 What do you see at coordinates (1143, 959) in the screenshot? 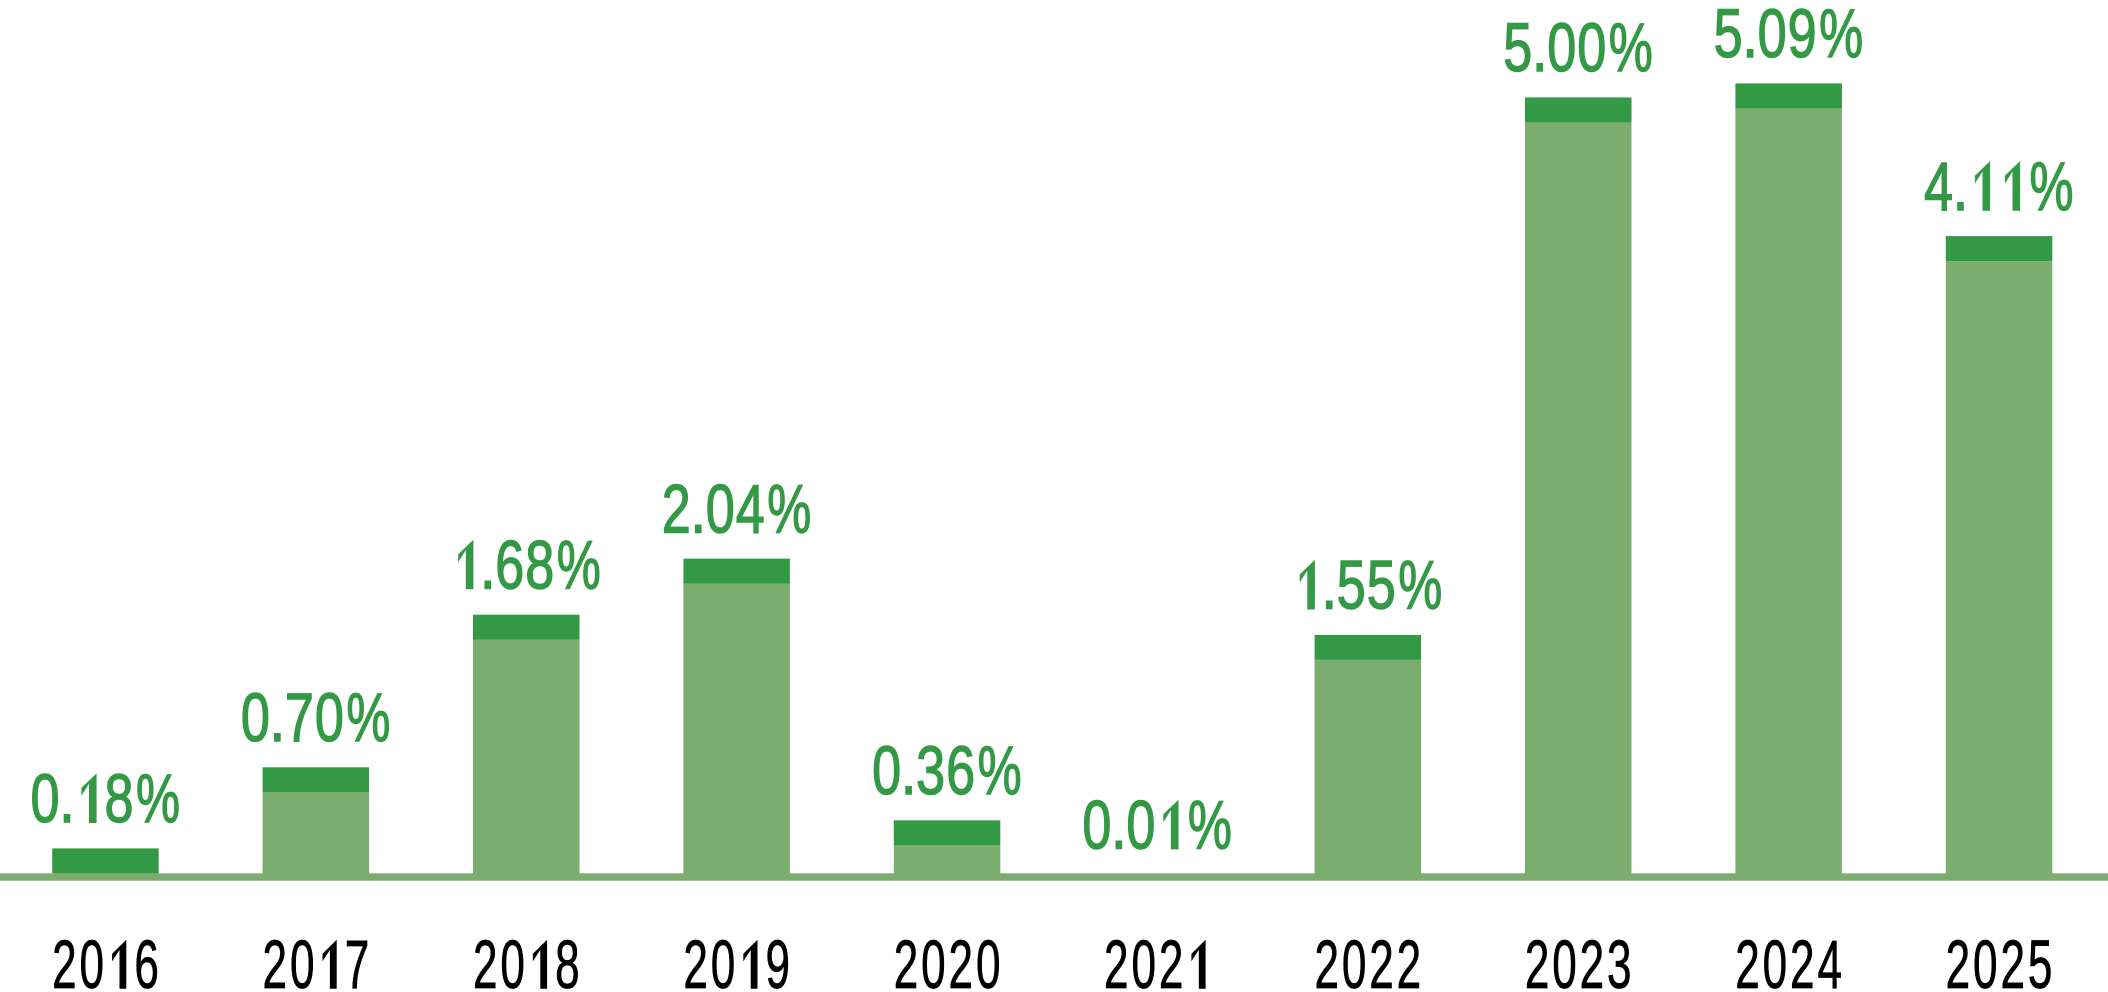
I see `svg-text: 202` at bounding box center [1143, 959].